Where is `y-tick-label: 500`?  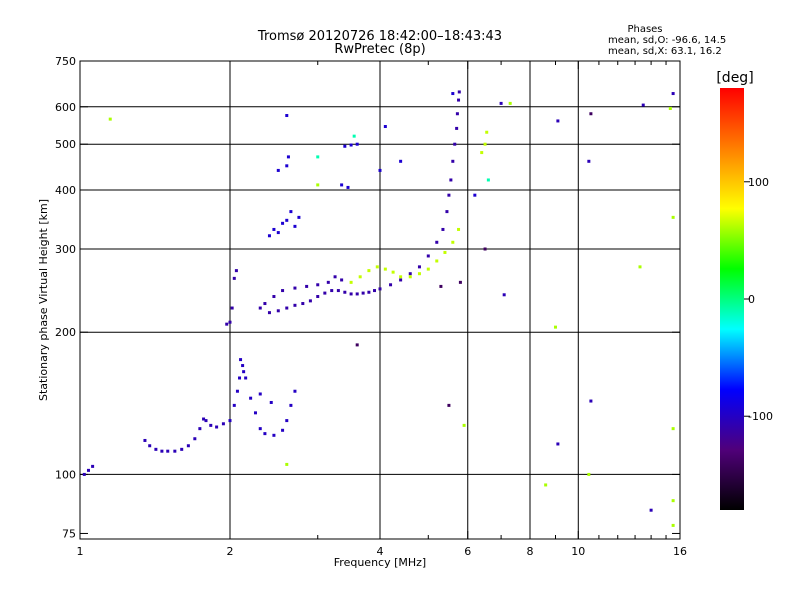
y-tick-label: 500 is located at coordinates (65, 144).